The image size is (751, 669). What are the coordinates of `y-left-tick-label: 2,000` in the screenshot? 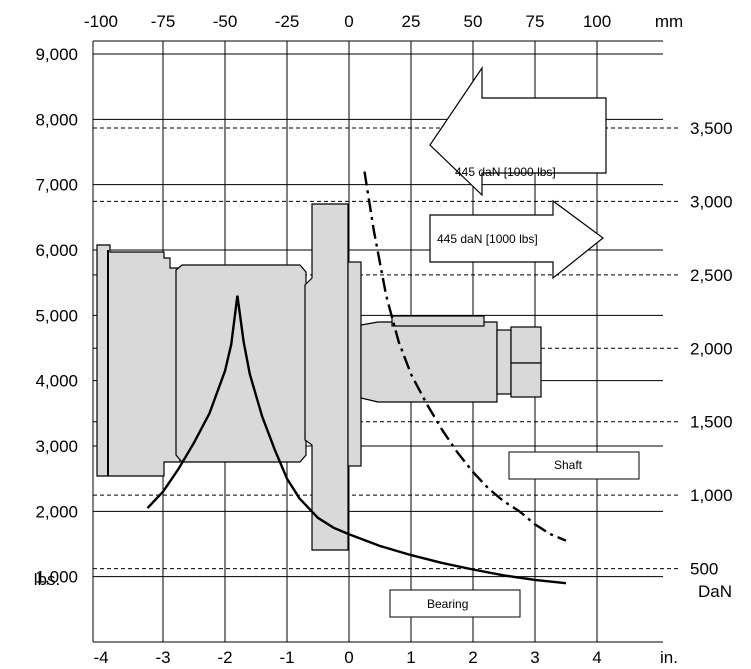 It's located at (56, 511).